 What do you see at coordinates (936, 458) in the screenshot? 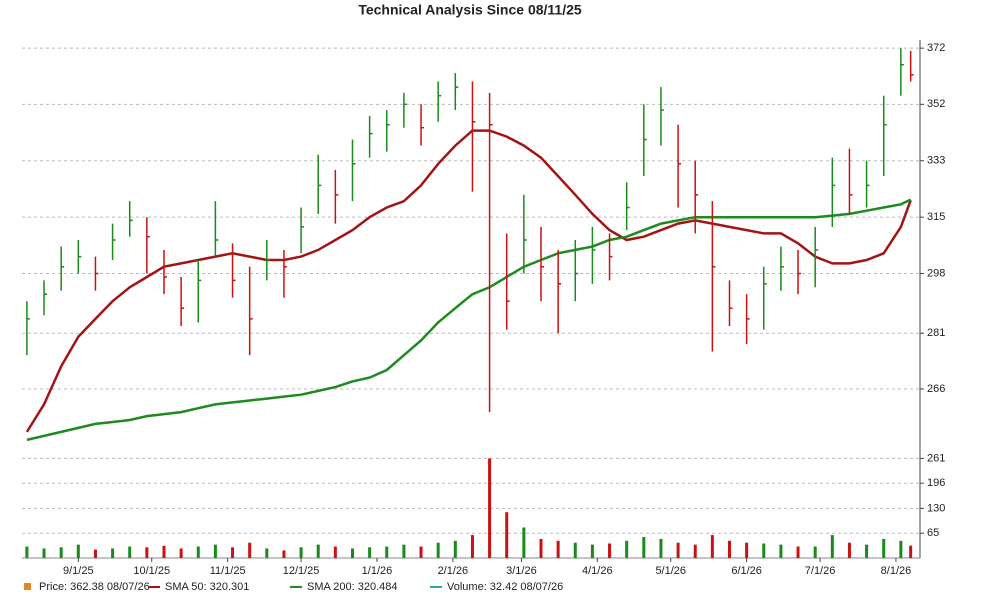
I see `y-tick-label: 261` at bounding box center [936, 458].